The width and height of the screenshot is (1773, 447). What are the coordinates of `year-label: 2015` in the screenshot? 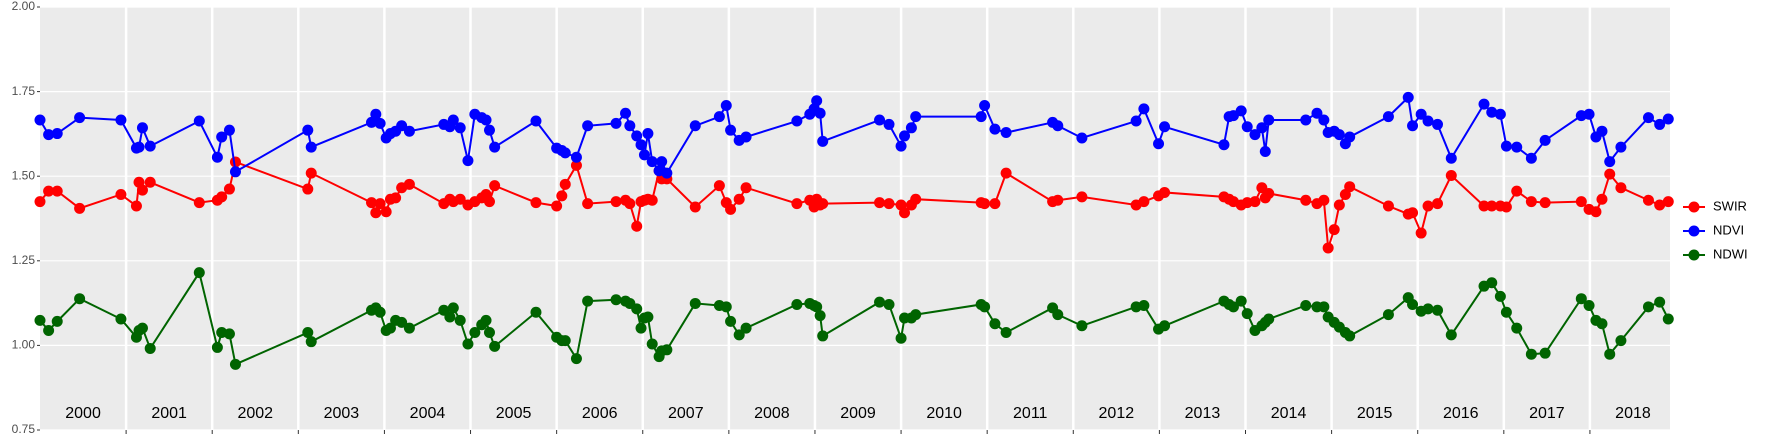 It's located at (1375, 413).